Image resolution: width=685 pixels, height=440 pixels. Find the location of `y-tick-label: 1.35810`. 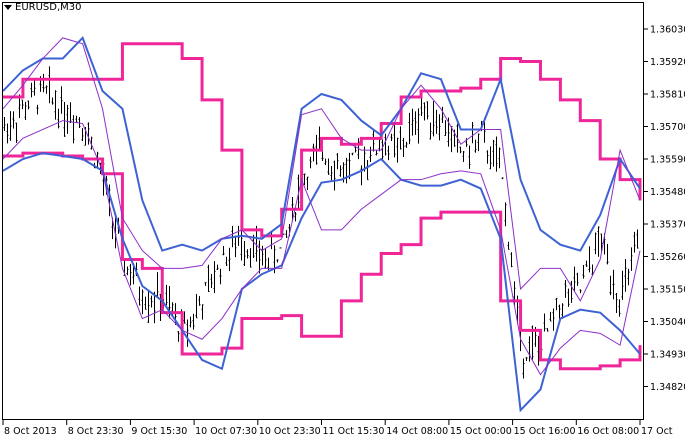

y-tick-label: 1.35810 is located at coordinates (667, 95).